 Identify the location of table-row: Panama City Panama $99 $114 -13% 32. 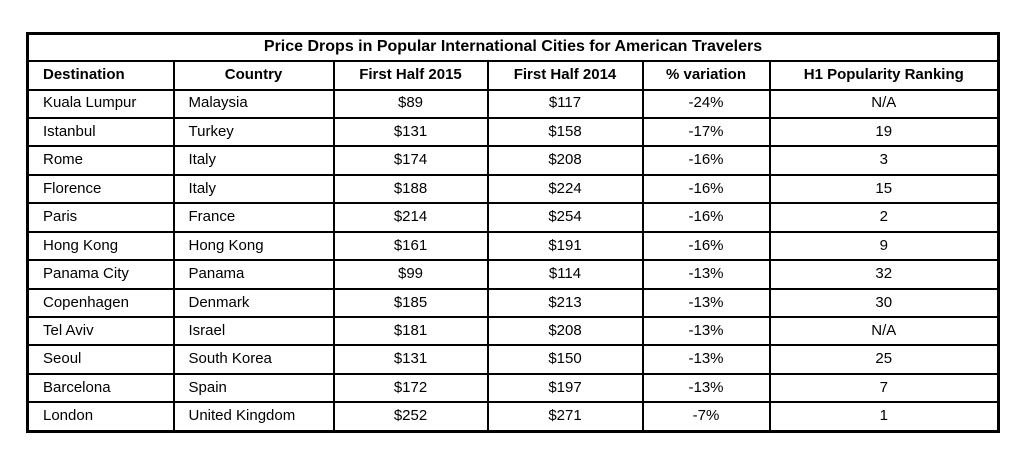
(513, 274).